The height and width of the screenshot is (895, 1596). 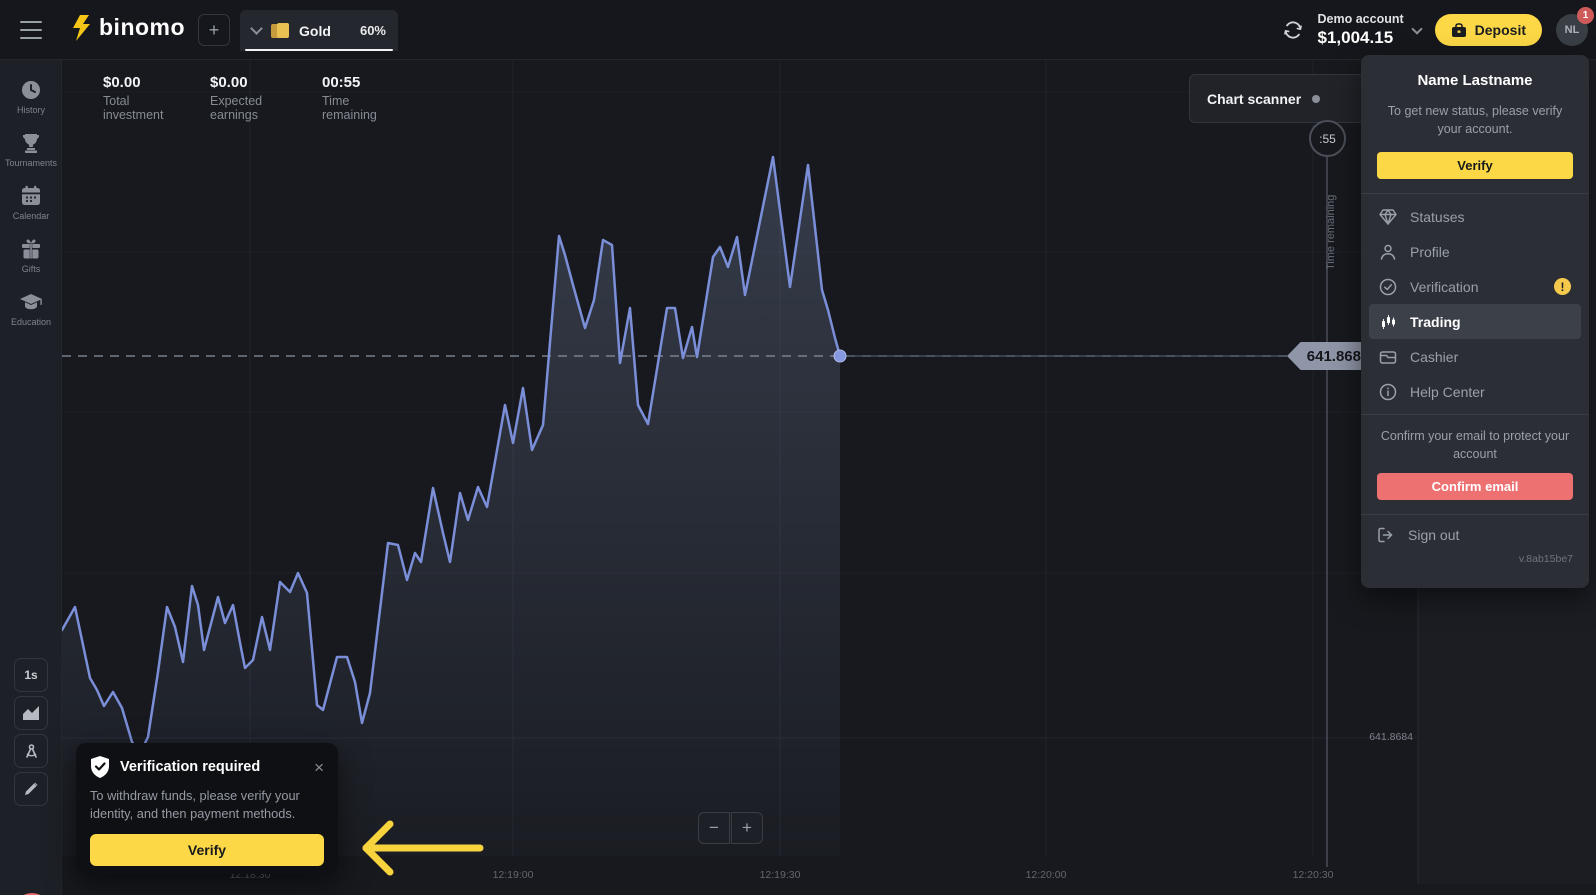 I want to click on current-price-tag: 641.868, so click(x=1327, y=356).